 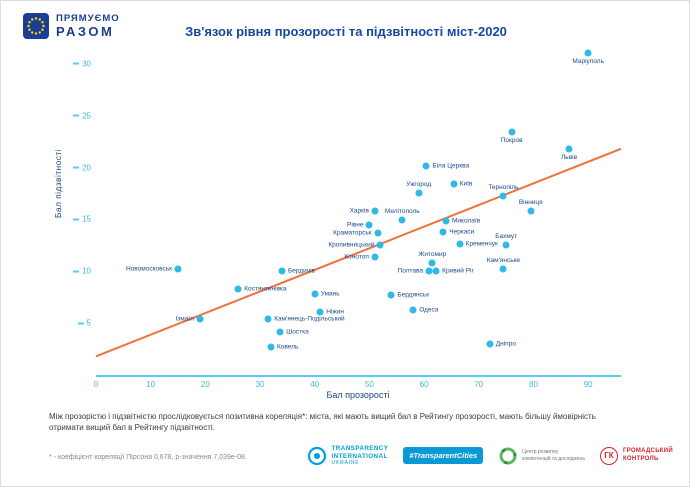 What do you see at coordinates (330, 294) in the screenshot?
I see `scatter-point-label: Умань` at bounding box center [330, 294].